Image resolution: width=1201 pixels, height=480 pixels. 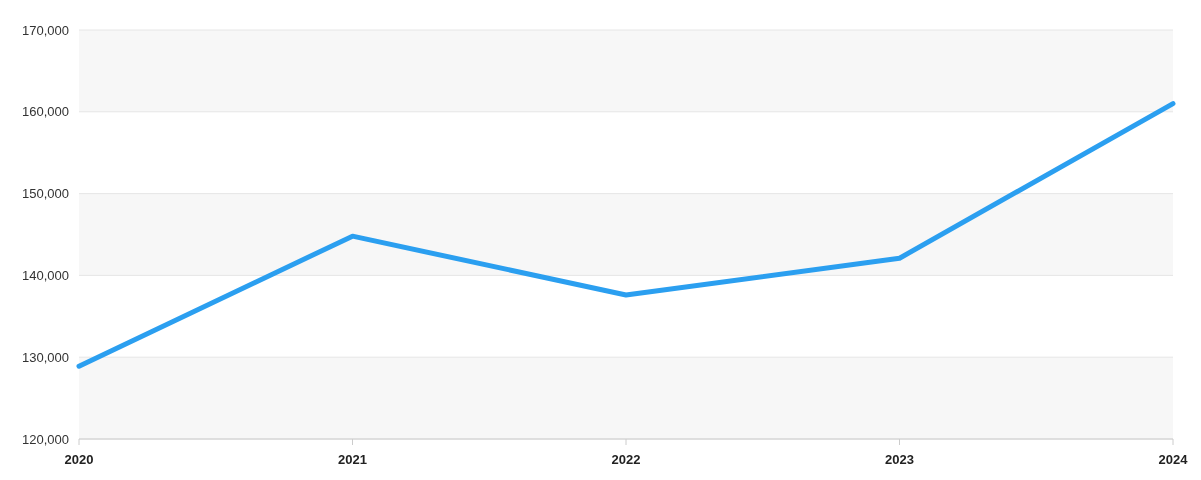 What do you see at coordinates (45, 439) in the screenshot?
I see `y-tick-label: 120,000` at bounding box center [45, 439].